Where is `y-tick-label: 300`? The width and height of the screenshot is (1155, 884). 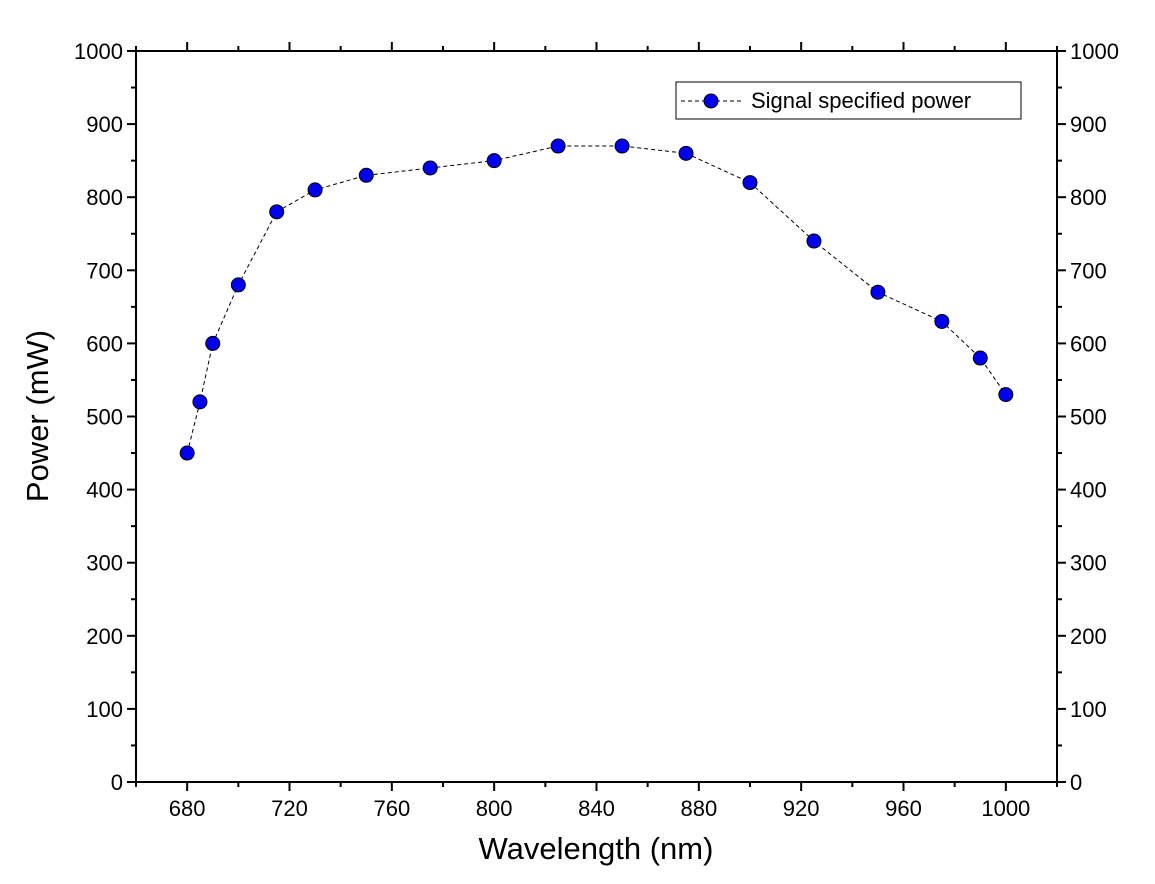
y-tick-label: 300 is located at coordinates (104, 563).